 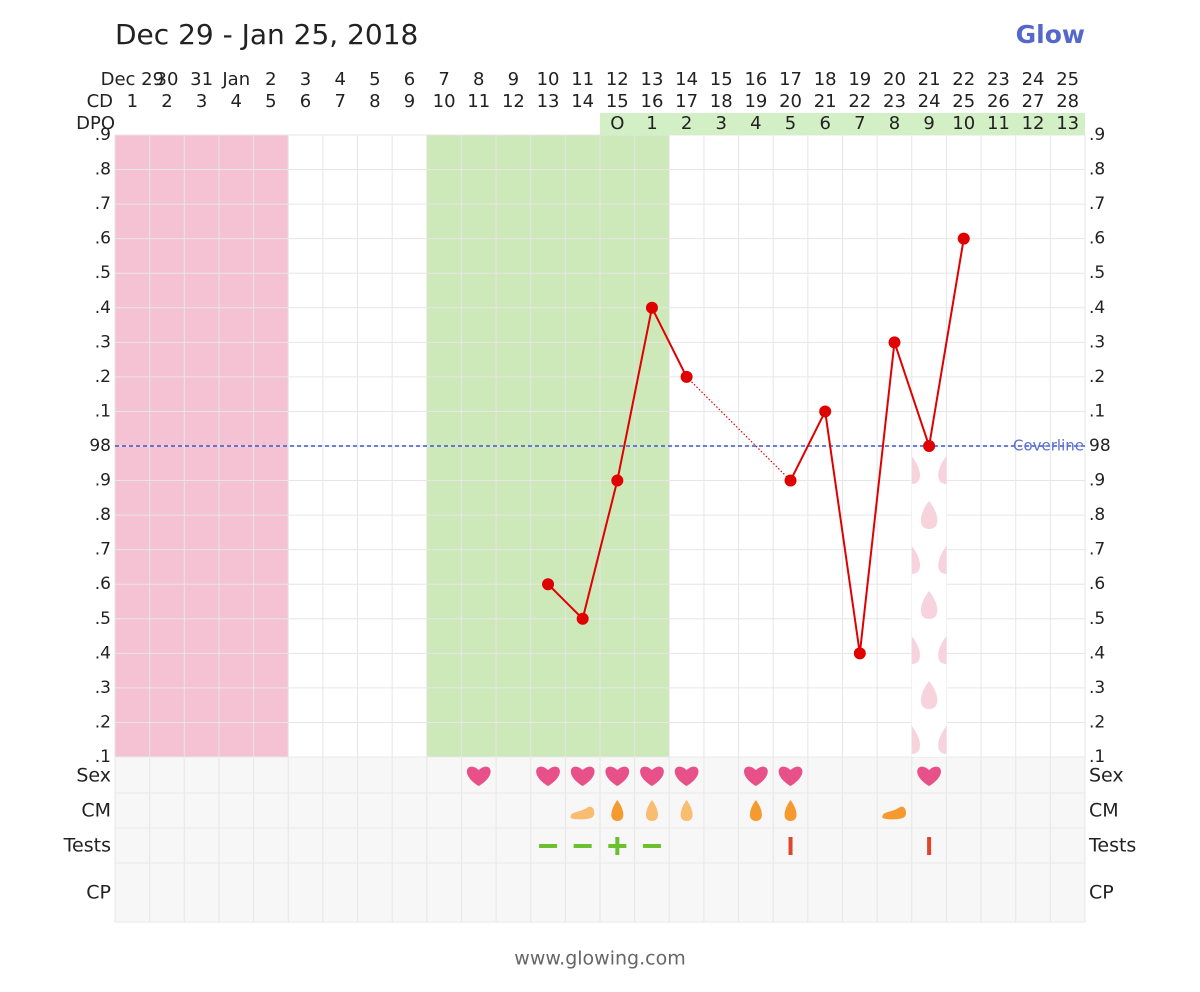 What do you see at coordinates (98, 893) in the screenshot?
I see `row-label: CP` at bounding box center [98, 893].